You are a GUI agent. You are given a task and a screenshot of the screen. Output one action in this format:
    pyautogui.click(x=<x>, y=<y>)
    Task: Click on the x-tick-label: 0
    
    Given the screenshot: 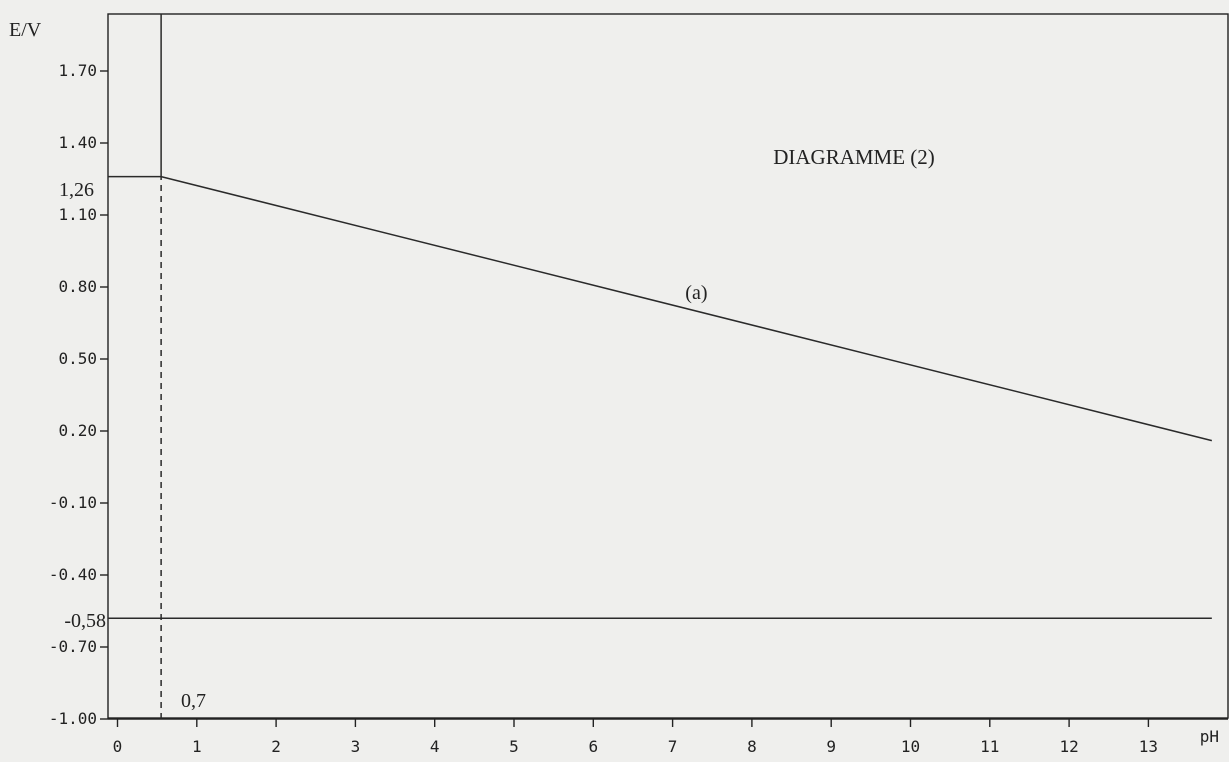 What is the action you would take?
    pyautogui.click(x=118, y=746)
    